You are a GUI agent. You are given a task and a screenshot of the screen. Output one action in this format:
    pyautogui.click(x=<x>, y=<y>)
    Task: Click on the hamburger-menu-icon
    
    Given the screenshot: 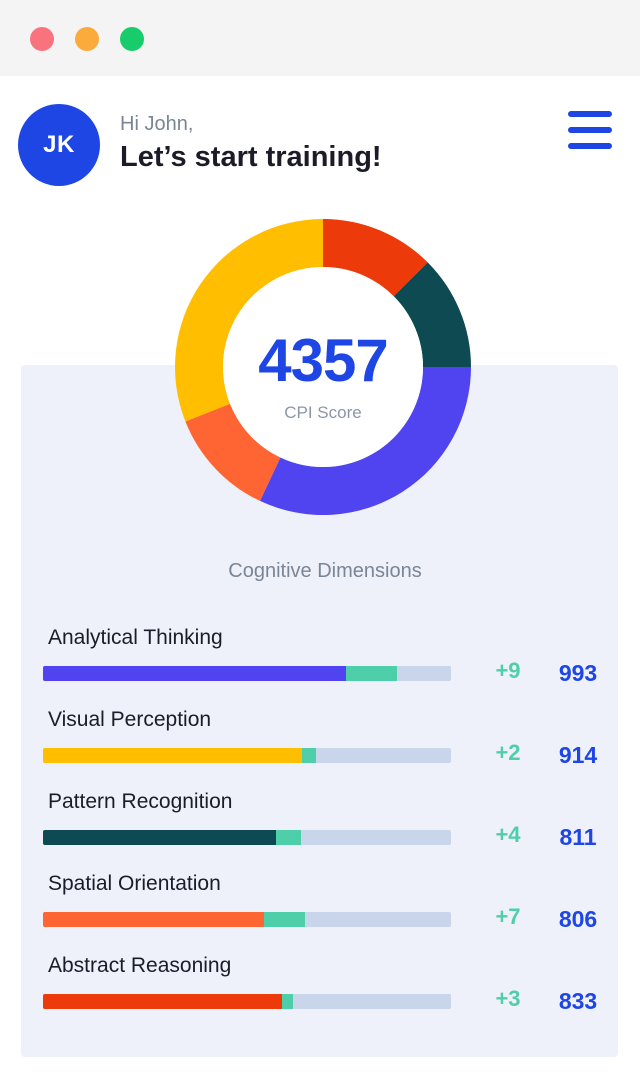 What is the action you would take?
    pyautogui.click(x=590, y=131)
    